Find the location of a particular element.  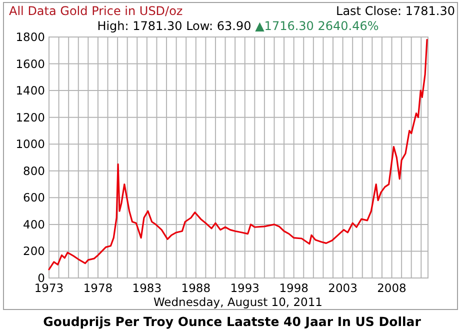

y-tick-label: 600 is located at coordinates (34, 197).